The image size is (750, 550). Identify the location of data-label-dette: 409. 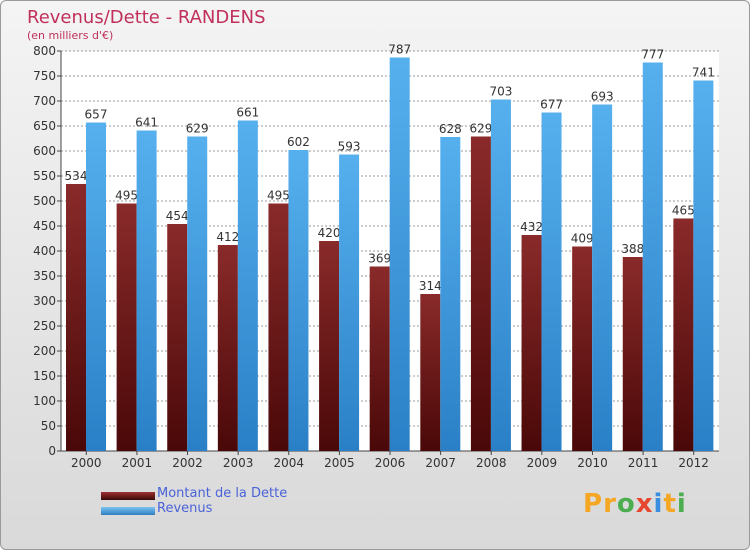
(582, 239).